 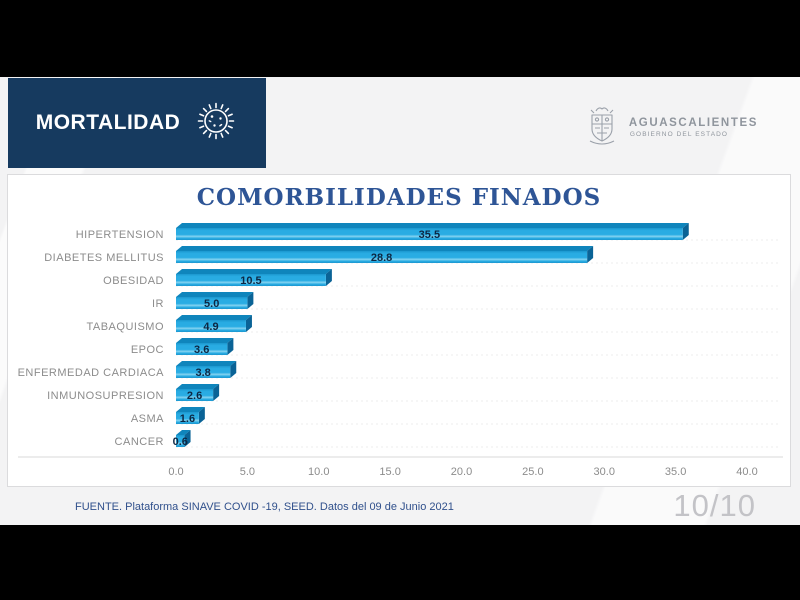 What do you see at coordinates (254, 271) in the screenshot?
I see `bar-top-face-obesidad` at bounding box center [254, 271].